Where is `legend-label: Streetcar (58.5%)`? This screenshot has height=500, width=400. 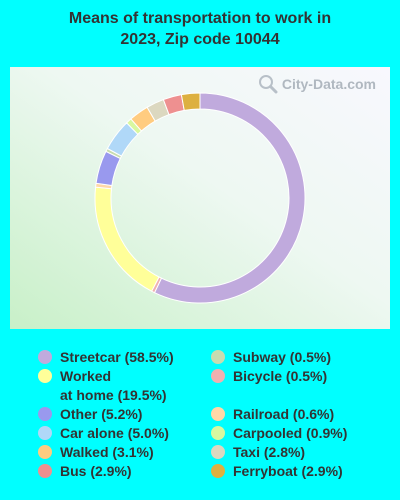
legend-label: Streetcar (58.5%) is located at coordinates (117, 357).